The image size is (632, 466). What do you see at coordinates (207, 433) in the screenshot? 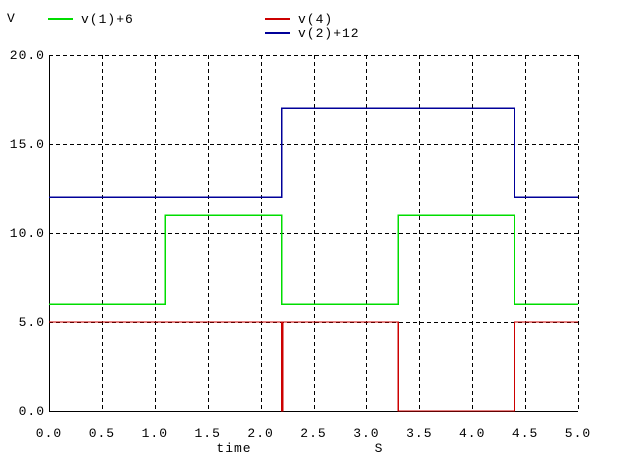
I see `x-tick-label: 1.5` at bounding box center [207, 433].